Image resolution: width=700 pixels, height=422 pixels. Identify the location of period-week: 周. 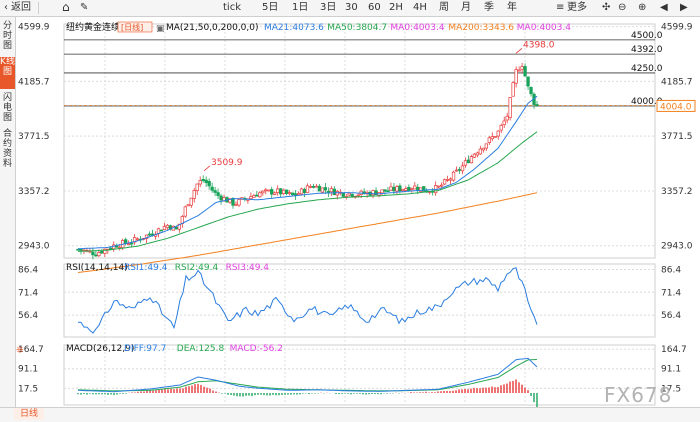
(444, 7).